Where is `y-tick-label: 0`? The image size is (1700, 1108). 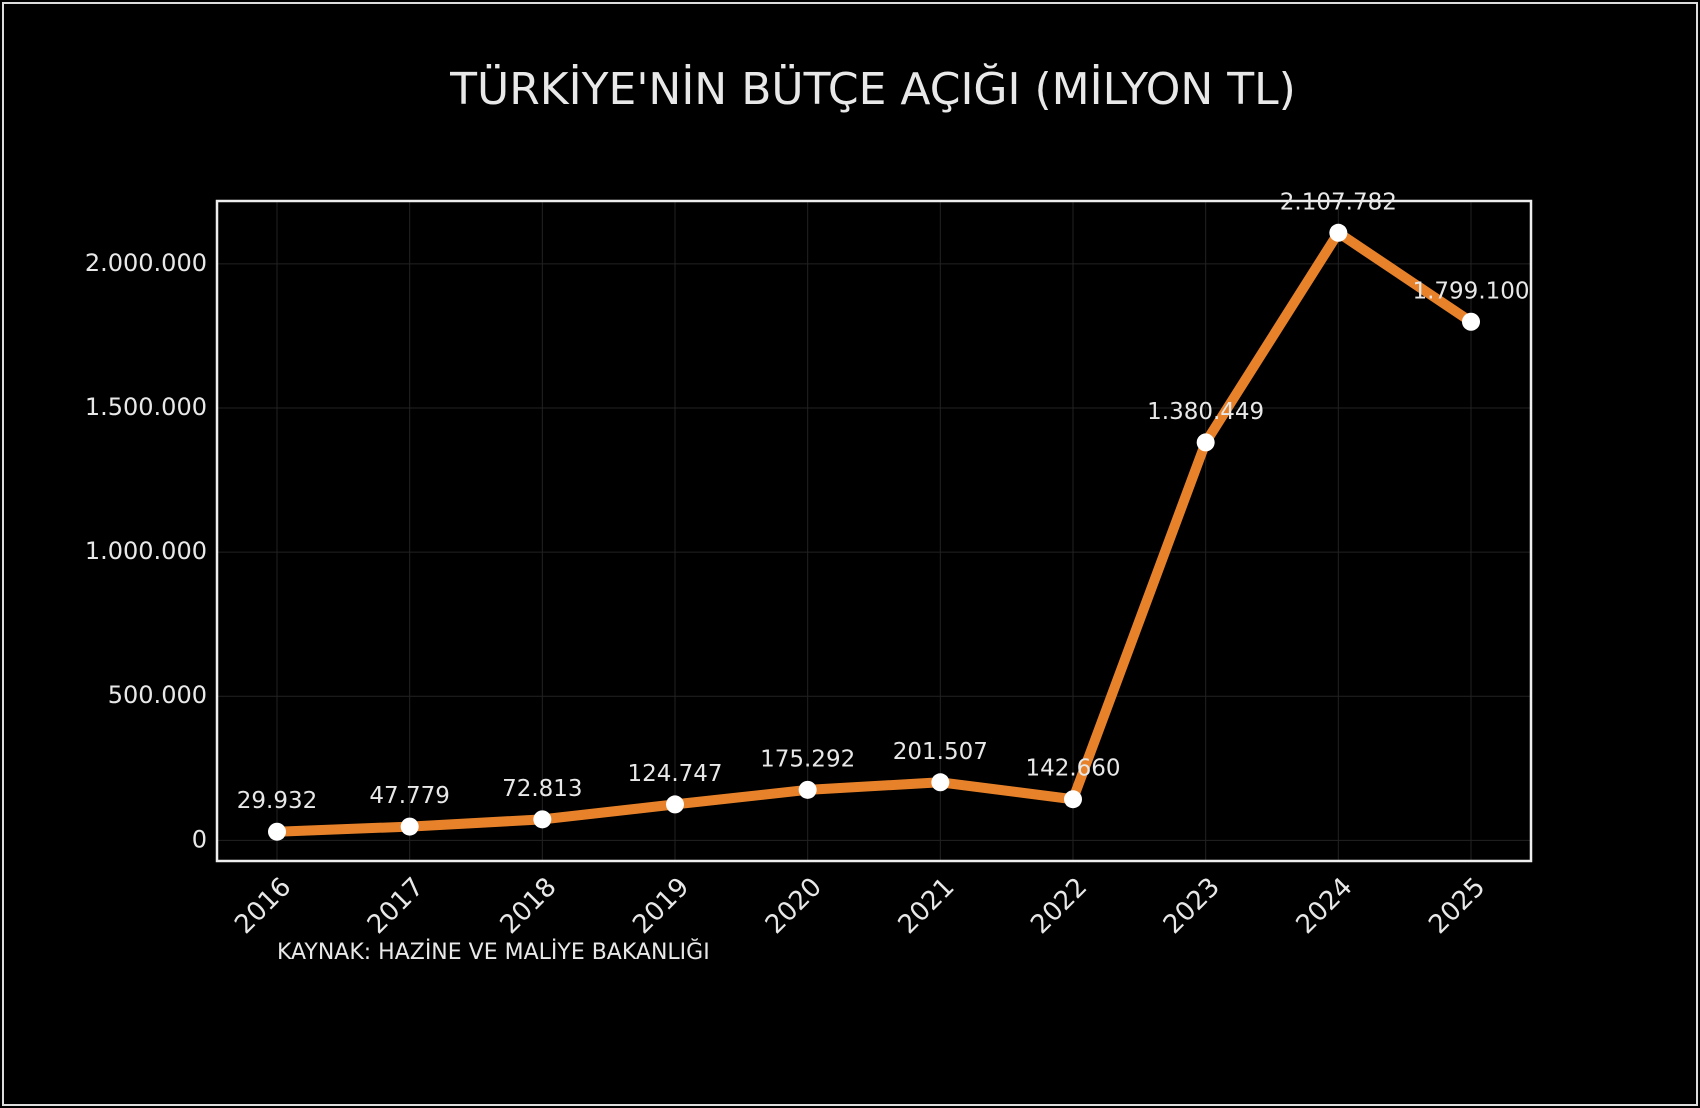
y-tick-label: 0 is located at coordinates (199, 839).